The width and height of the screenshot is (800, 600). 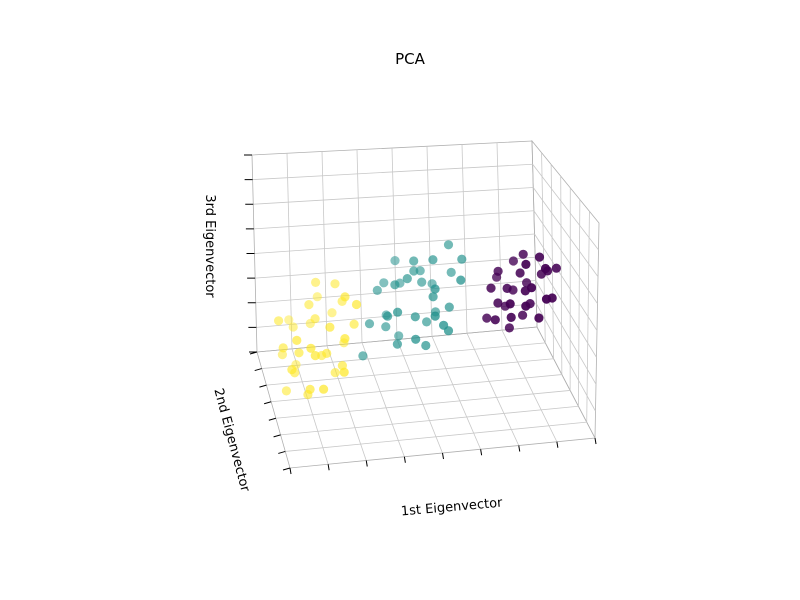 What do you see at coordinates (451, 508) in the screenshot?
I see `x-axis-label: 1st Eigenvector` at bounding box center [451, 508].